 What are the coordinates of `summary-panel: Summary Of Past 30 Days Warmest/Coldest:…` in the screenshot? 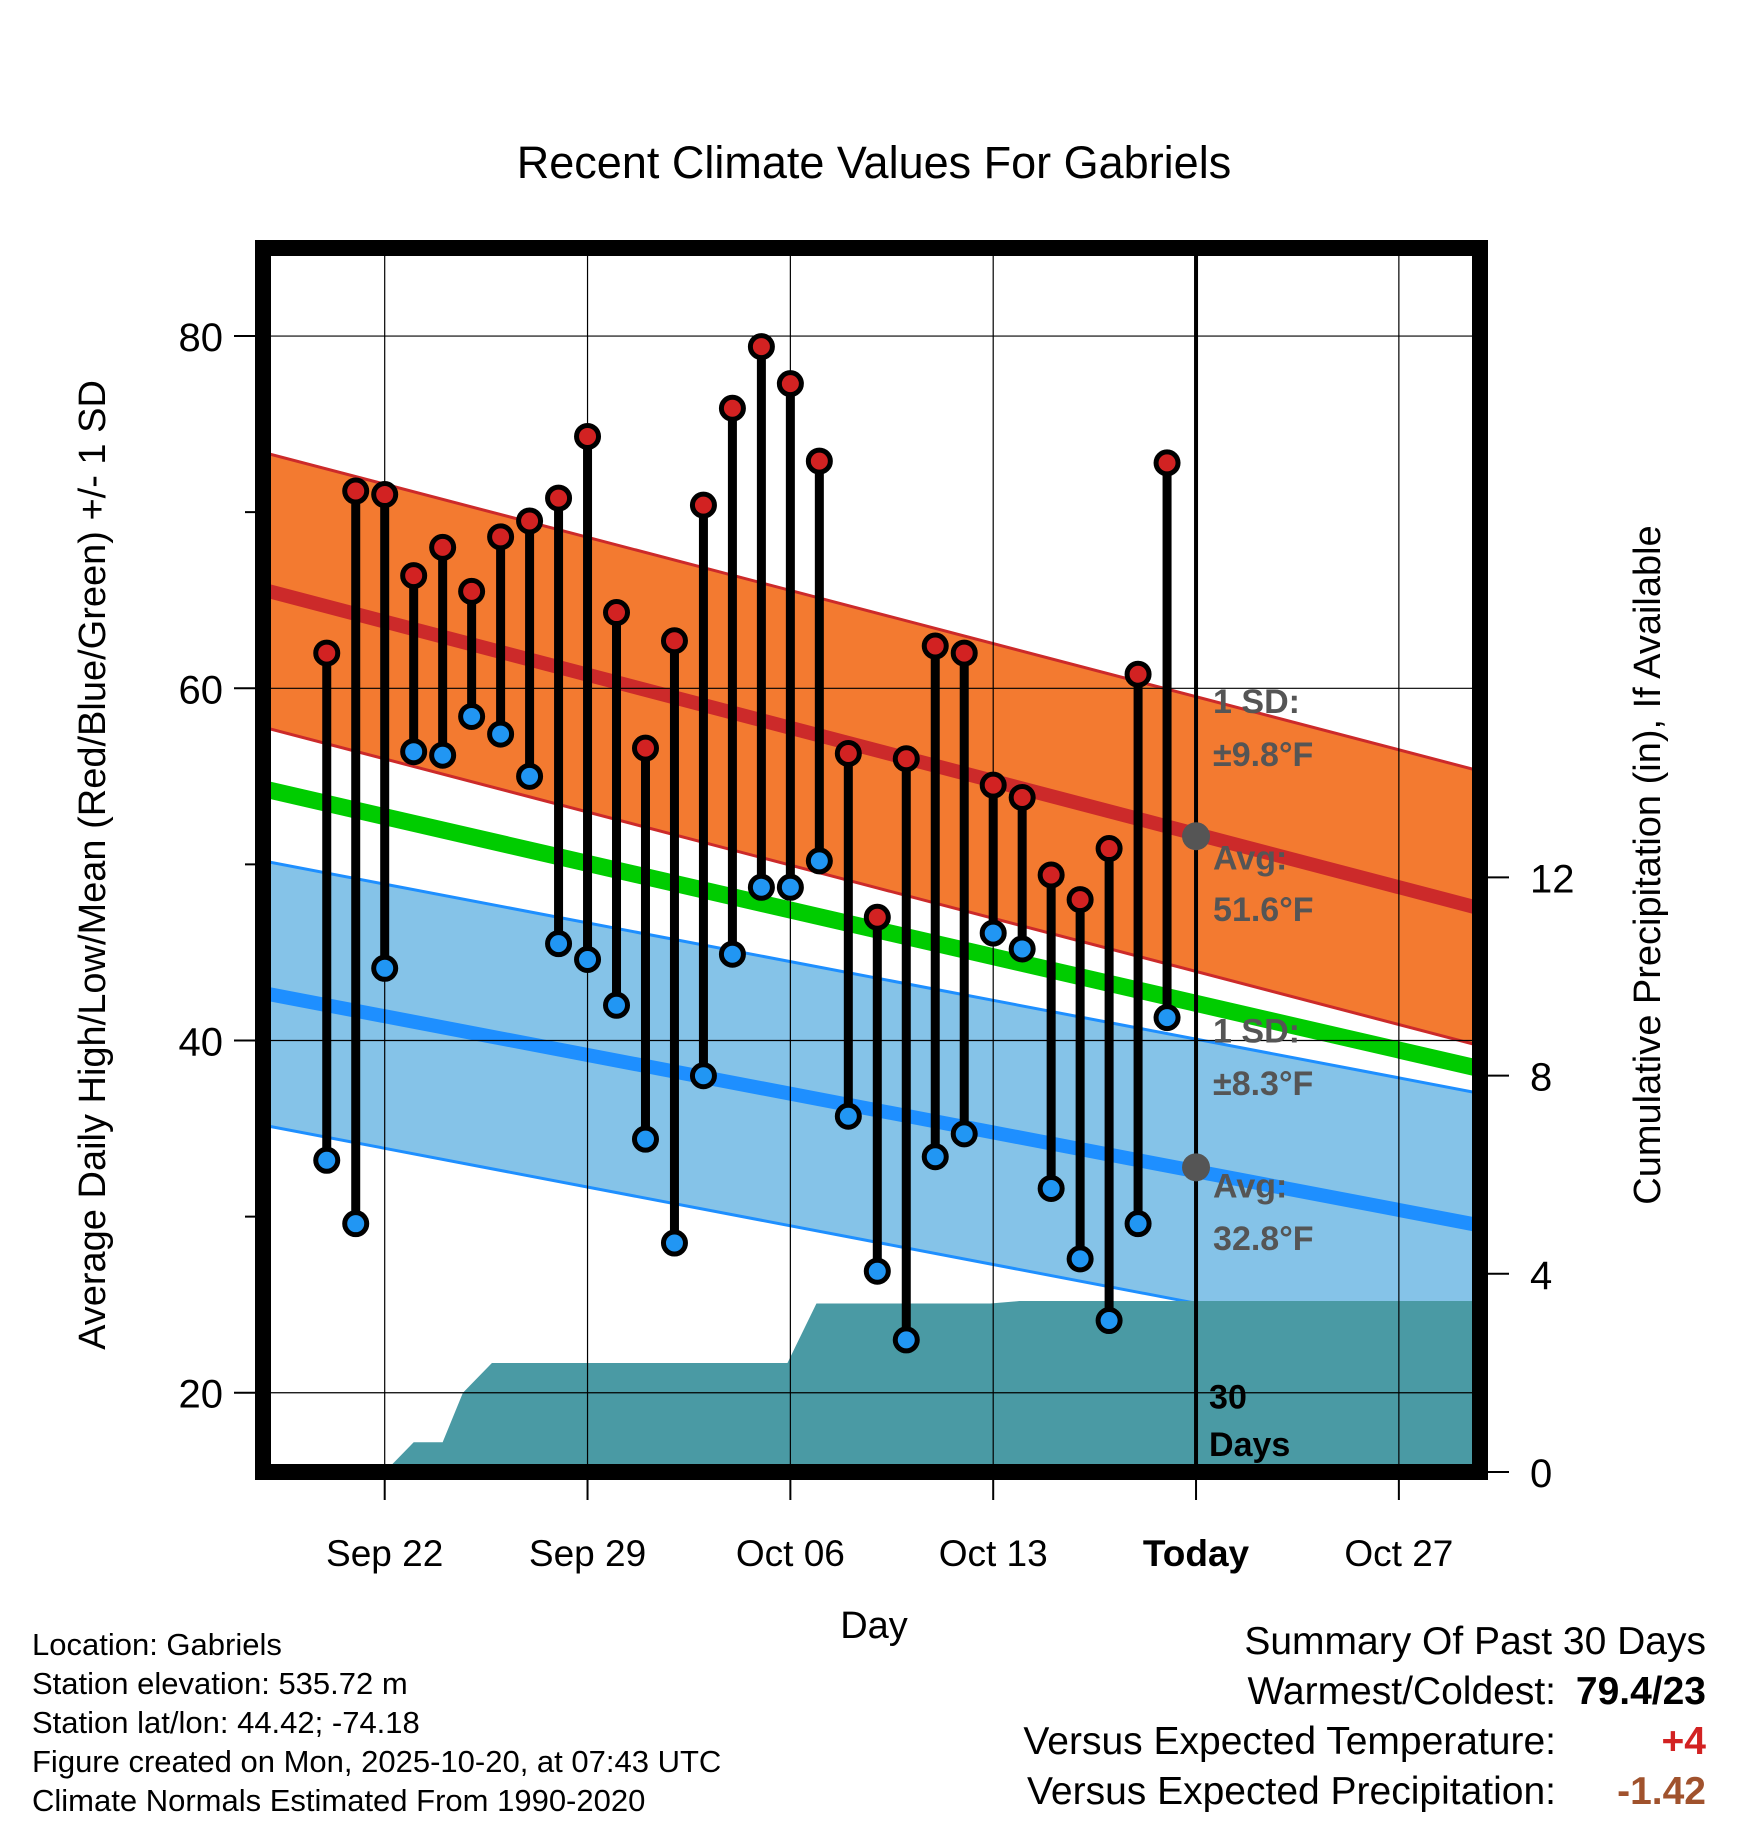 It's located at (1364, 1717).